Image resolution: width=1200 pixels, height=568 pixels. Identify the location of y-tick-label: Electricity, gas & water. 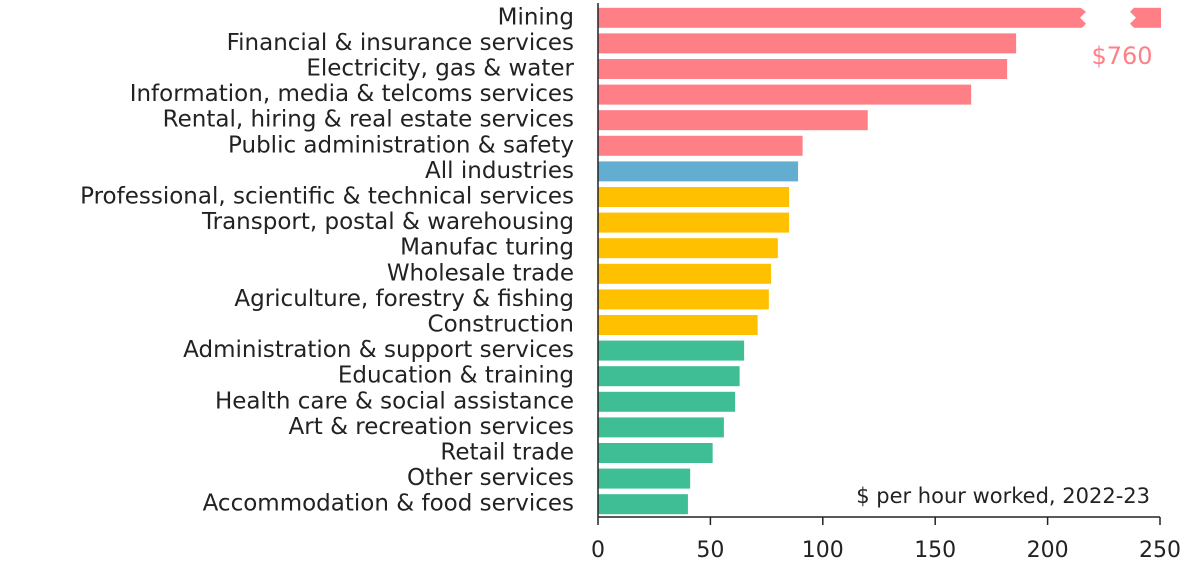
(440, 69).